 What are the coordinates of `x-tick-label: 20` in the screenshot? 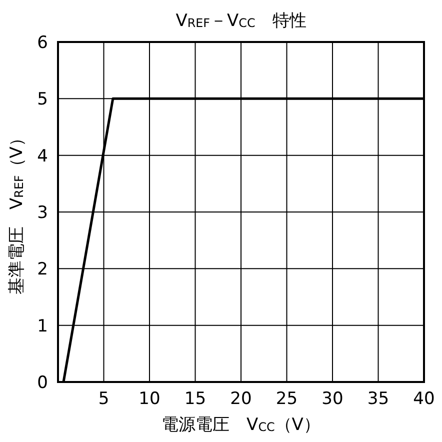 It's located at (241, 399).